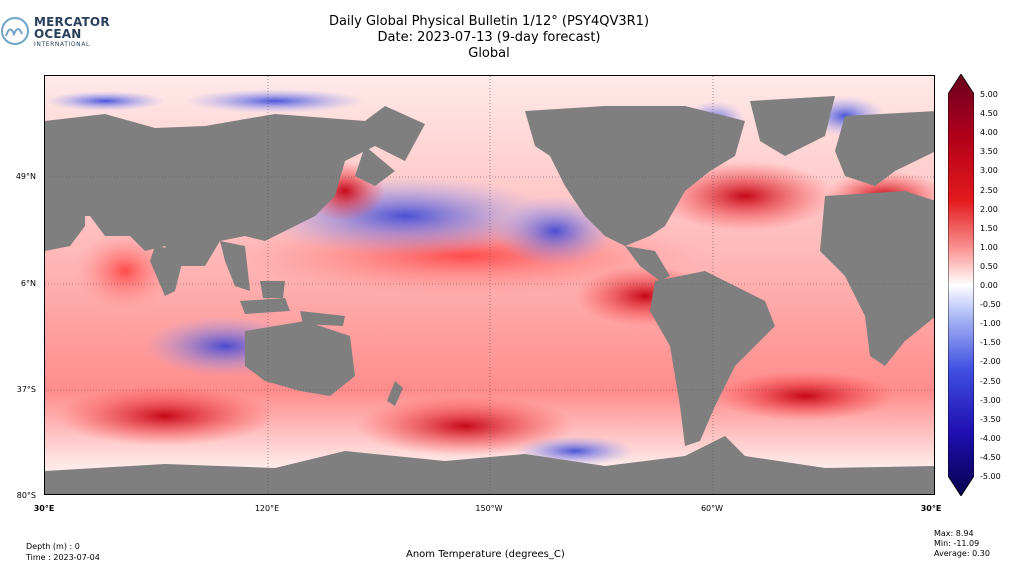 This screenshot has width=1013, height=576. Describe the element at coordinates (990, 362) in the screenshot. I see `colorbar-tick-label: -2.00` at that location.